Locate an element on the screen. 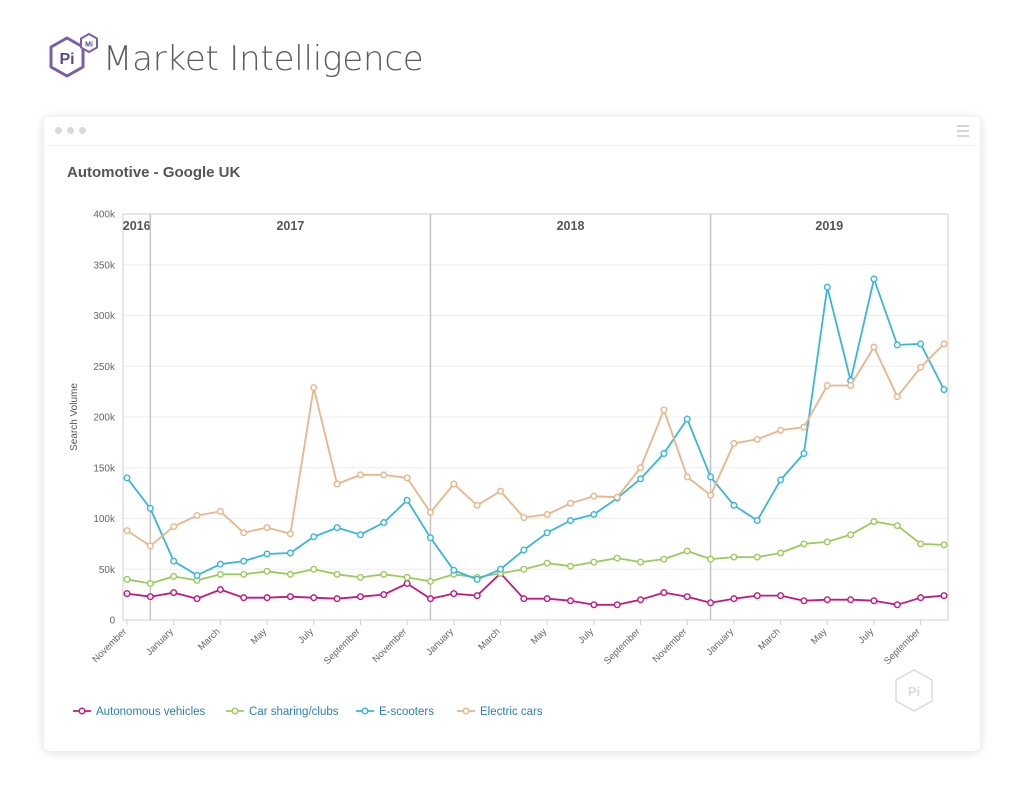 Image resolution: width=1022 pixels, height=793 pixels. y-tick-label: 400k is located at coordinates (104, 215).